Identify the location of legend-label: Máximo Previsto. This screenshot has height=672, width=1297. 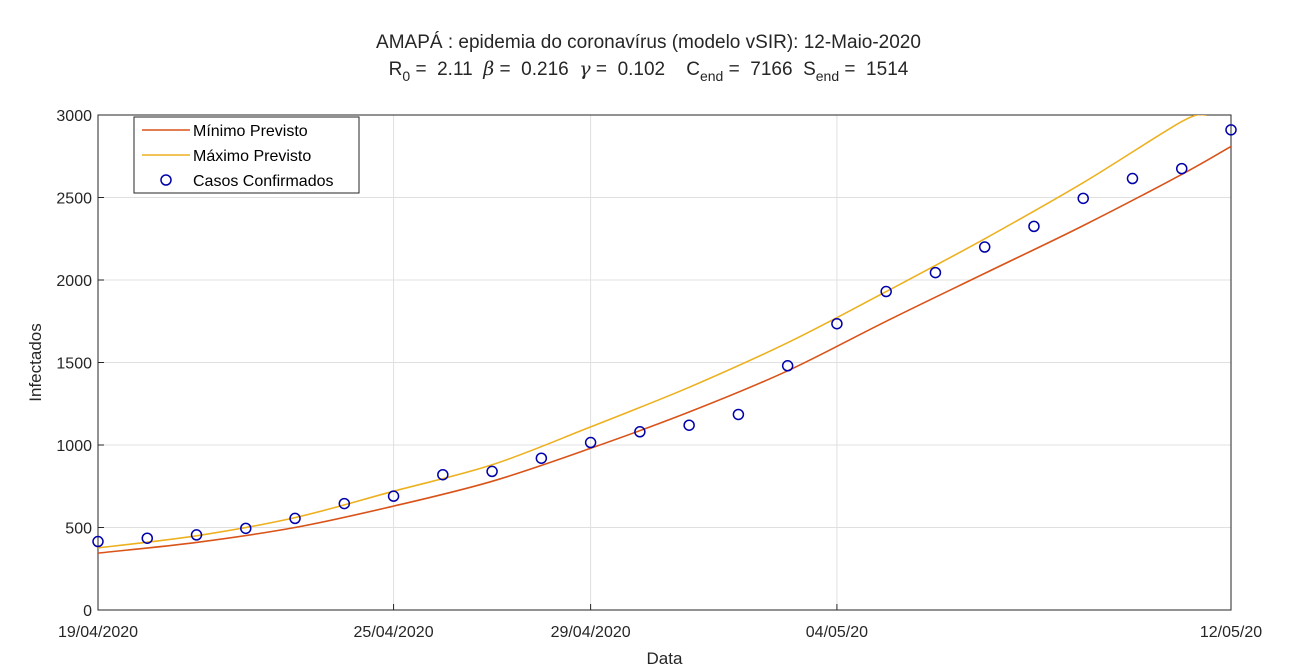
(252, 156).